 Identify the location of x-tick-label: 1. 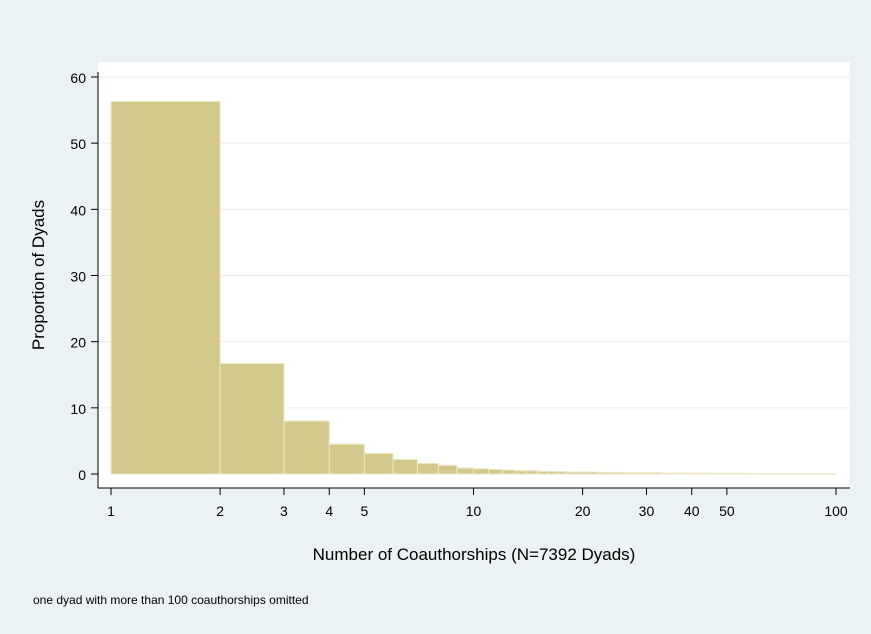
(111, 511).